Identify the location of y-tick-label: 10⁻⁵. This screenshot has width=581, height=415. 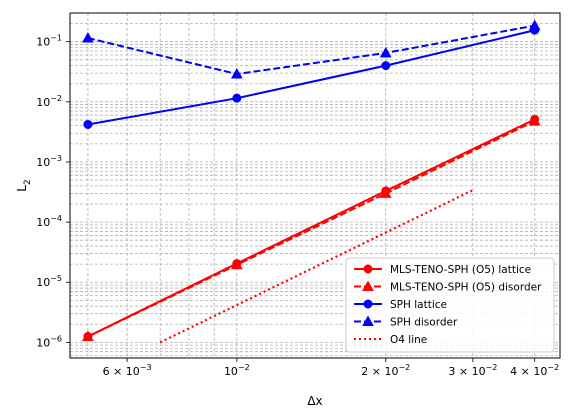
(49, 281).